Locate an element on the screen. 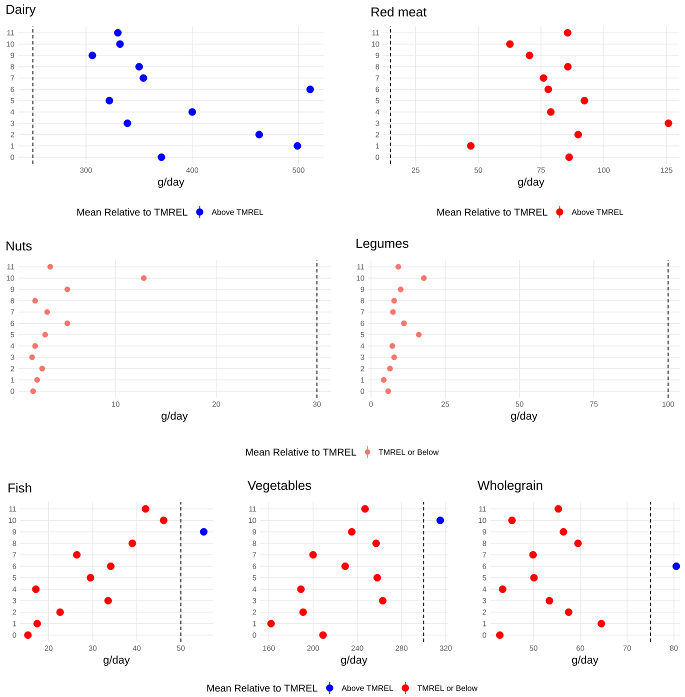  chart-title: Nuts is located at coordinates (19, 246).